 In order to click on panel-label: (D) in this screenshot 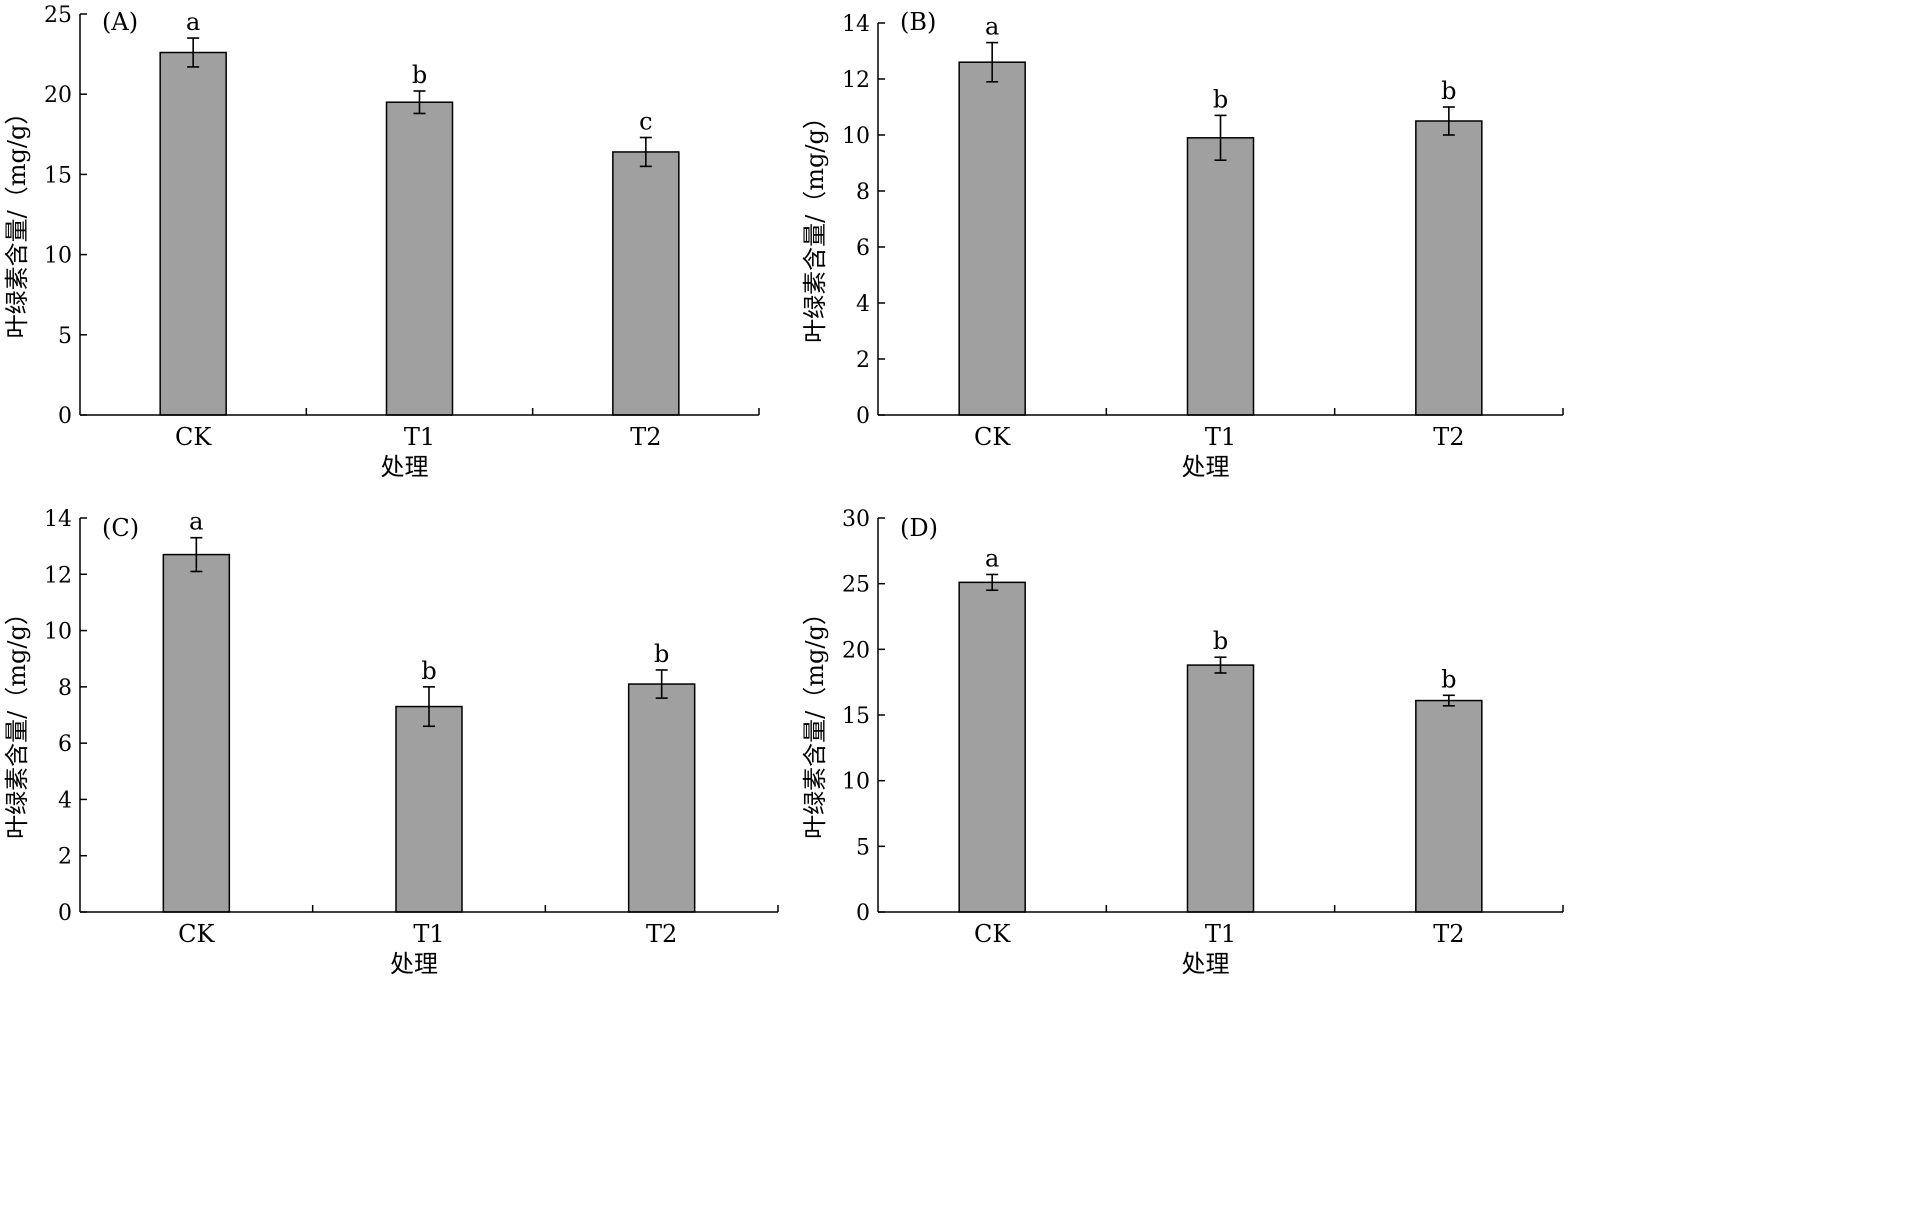, I will do `click(919, 528)`.